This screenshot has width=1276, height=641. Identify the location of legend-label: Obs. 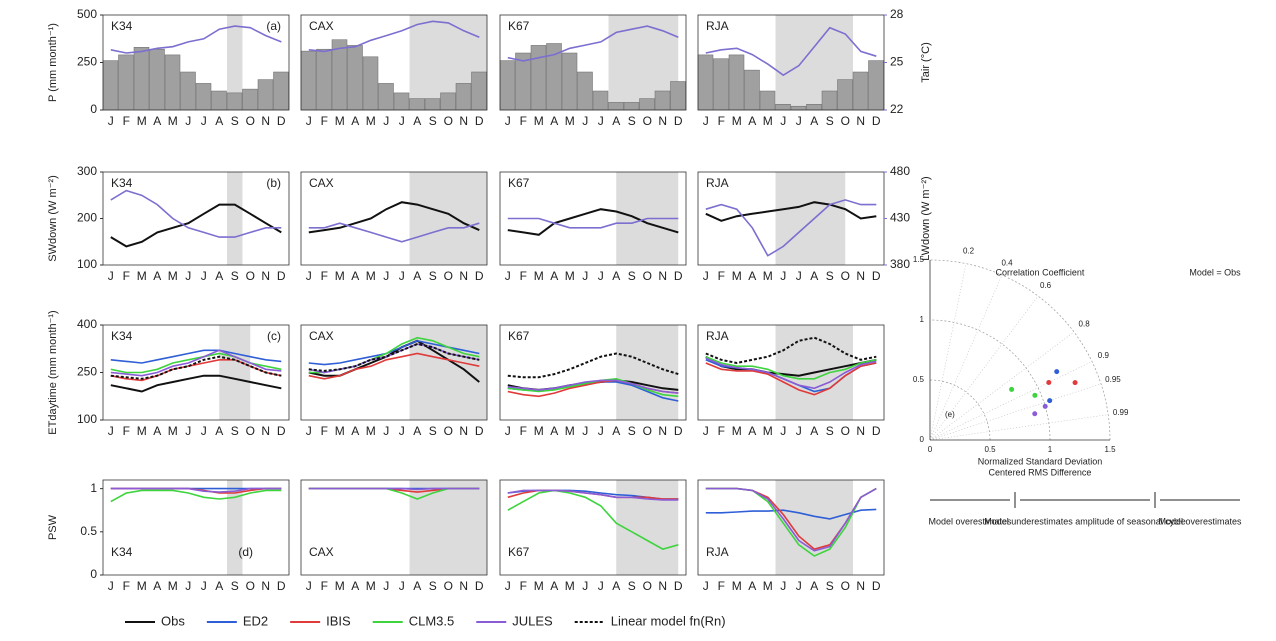
(173, 620).